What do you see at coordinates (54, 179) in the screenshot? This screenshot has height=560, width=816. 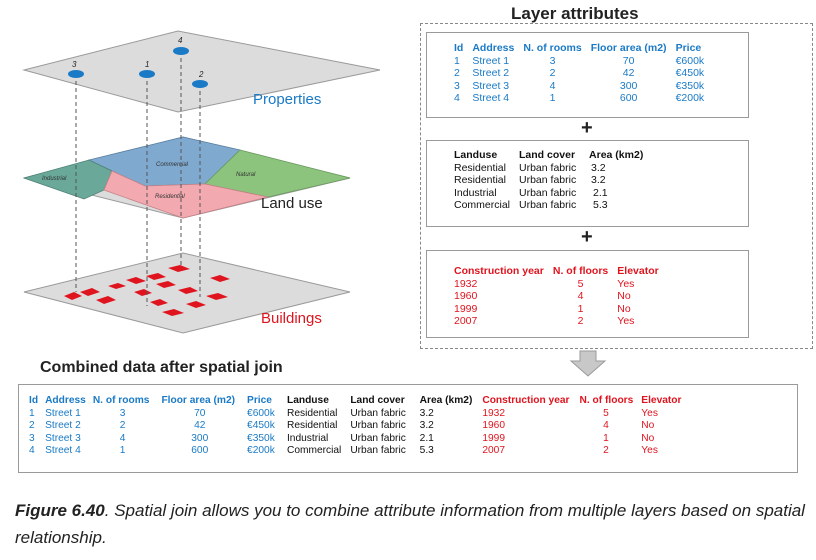 I see `zone-label-industrial: Industrial` at bounding box center [54, 179].